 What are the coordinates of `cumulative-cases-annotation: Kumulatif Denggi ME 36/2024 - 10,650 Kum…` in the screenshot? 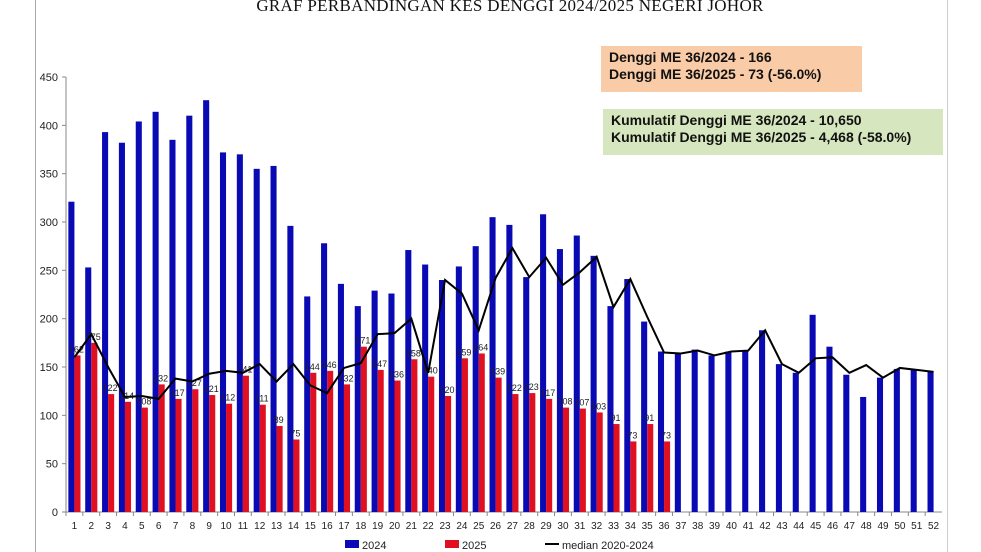 It's located at (773, 132).